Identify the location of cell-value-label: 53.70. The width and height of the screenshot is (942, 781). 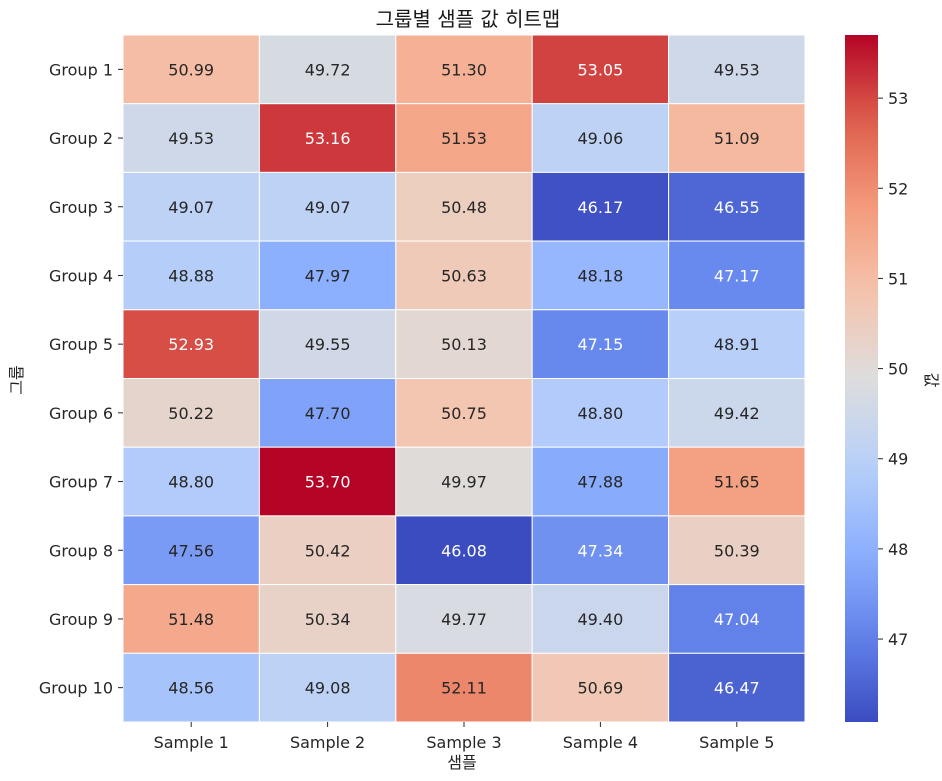
(328, 482).